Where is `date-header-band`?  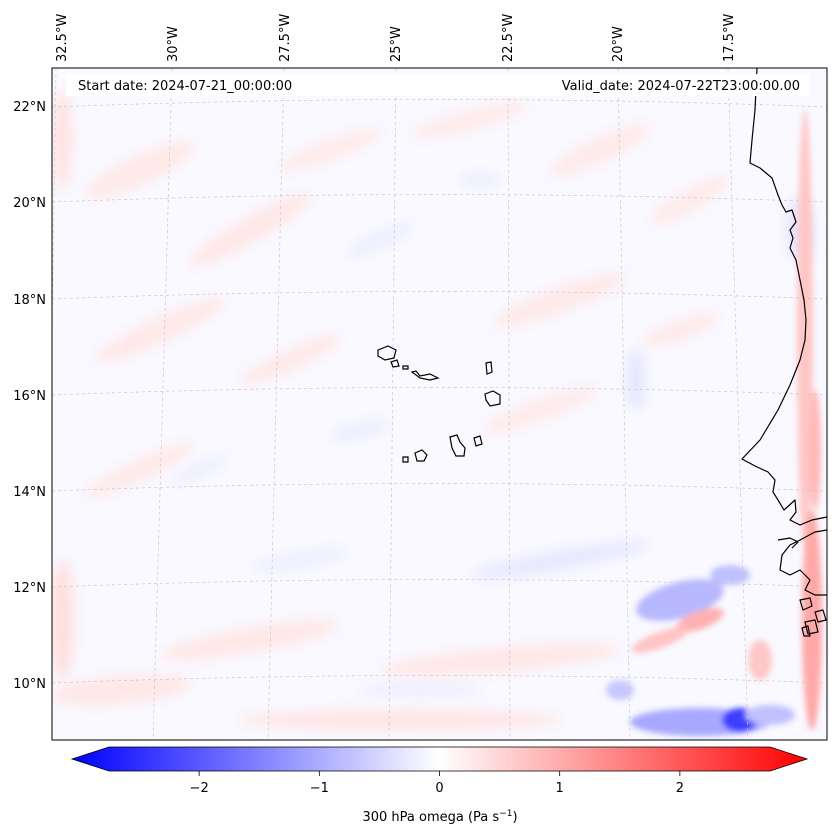 date-header-band is located at coordinates (437, 85).